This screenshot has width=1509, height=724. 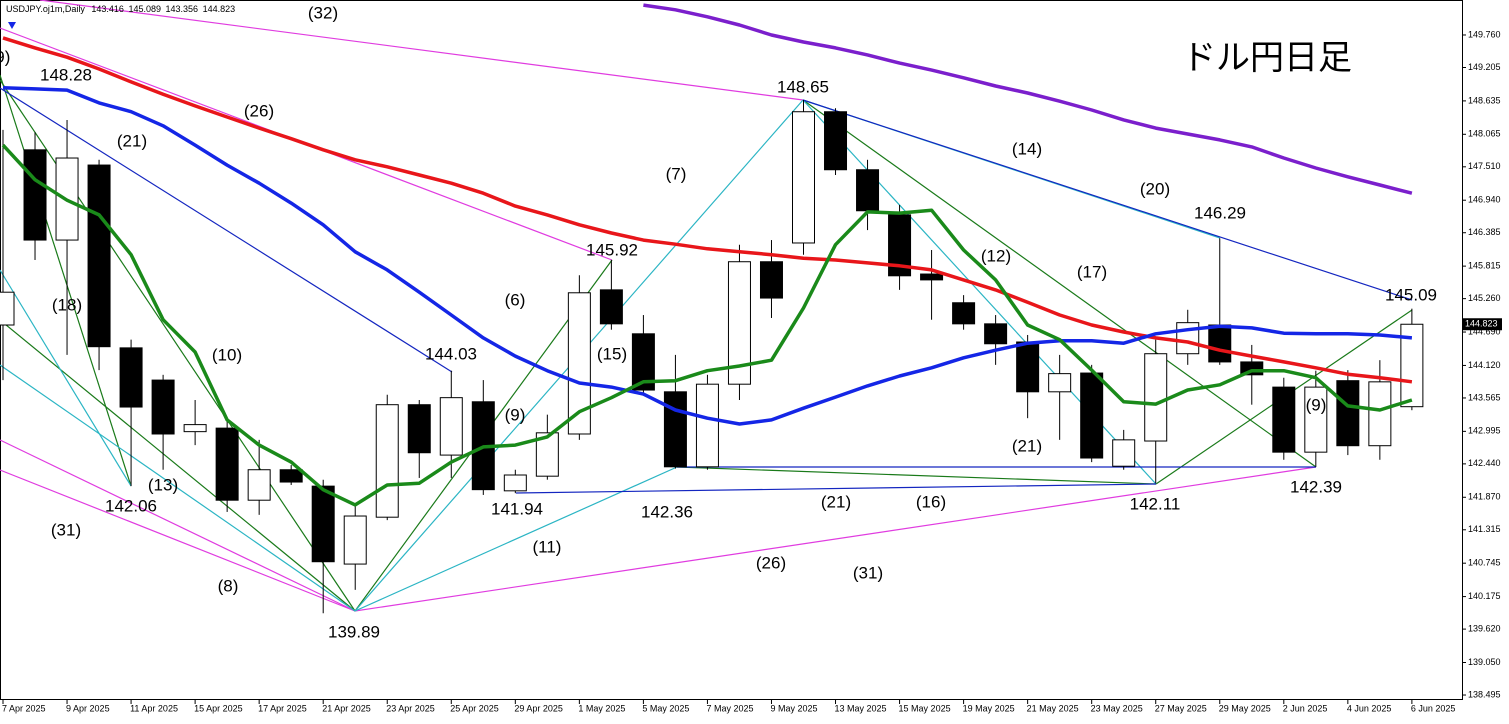 What do you see at coordinates (354, 631) in the screenshot?
I see `annotation: 139.89` at bounding box center [354, 631].